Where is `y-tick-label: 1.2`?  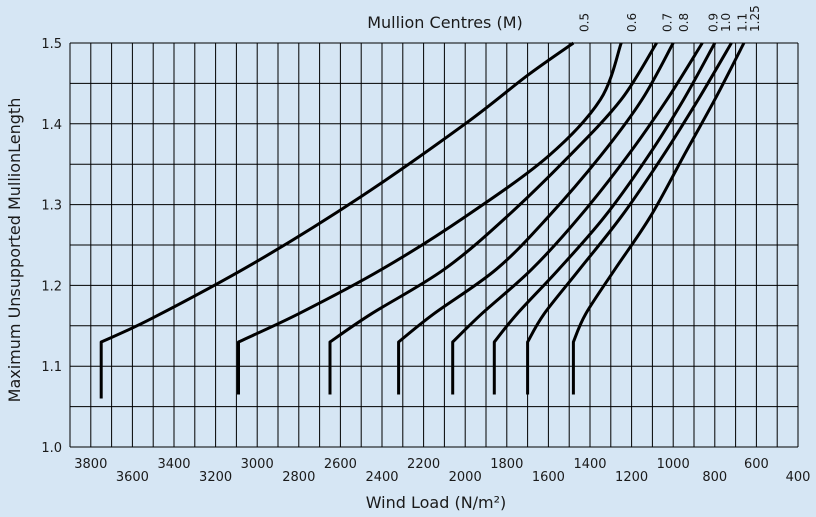 y-tick-label: 1.2 is located at coordinates (51, 286).